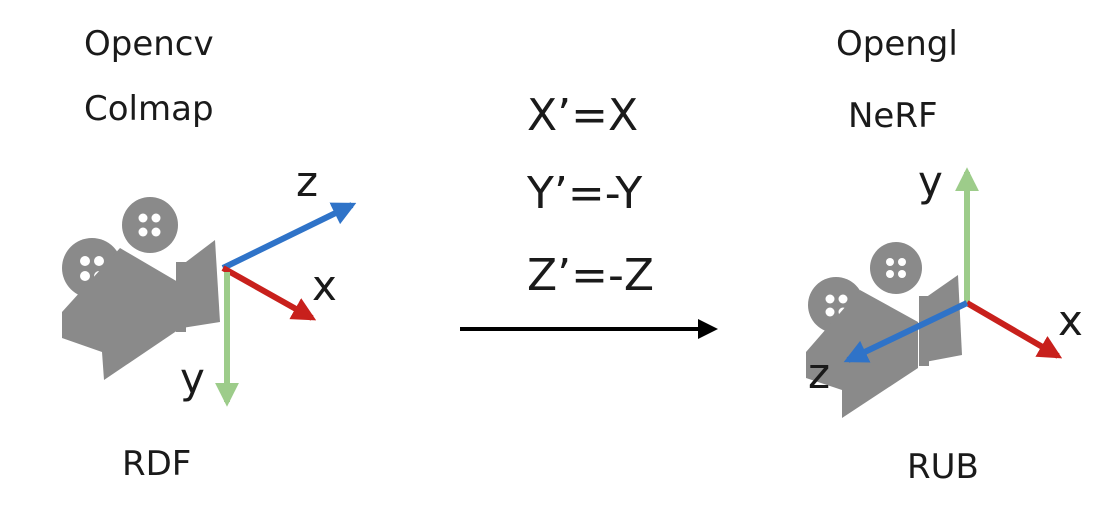  I want to click on right-z-axis-arrow, so click(906, 331).